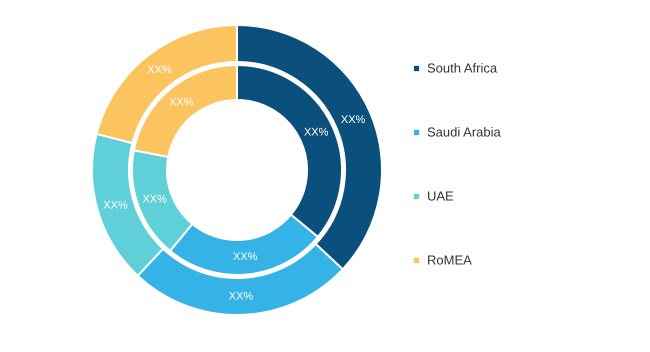 This screenshot has height=352, width=650. What do you see at coordinates (449, 260) in the screenshot?
I see `legend-label: RoMEA` at bounding box center [449, 260].